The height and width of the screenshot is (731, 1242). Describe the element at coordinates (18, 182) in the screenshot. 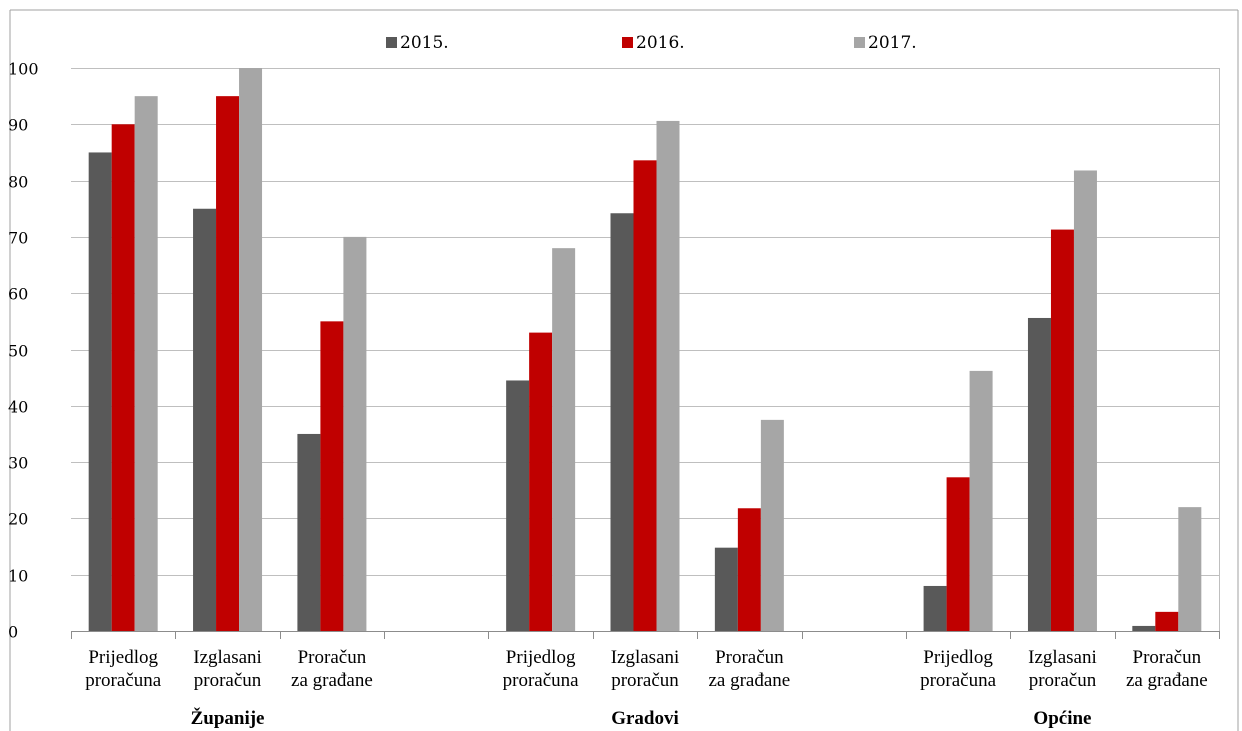

I see `y-tick-label: 80` at that location.